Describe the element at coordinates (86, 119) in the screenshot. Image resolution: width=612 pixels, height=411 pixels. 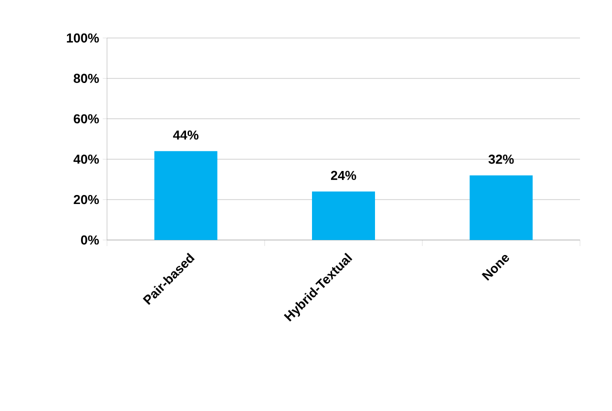
I see `y-tick-label: 60%` at that location.